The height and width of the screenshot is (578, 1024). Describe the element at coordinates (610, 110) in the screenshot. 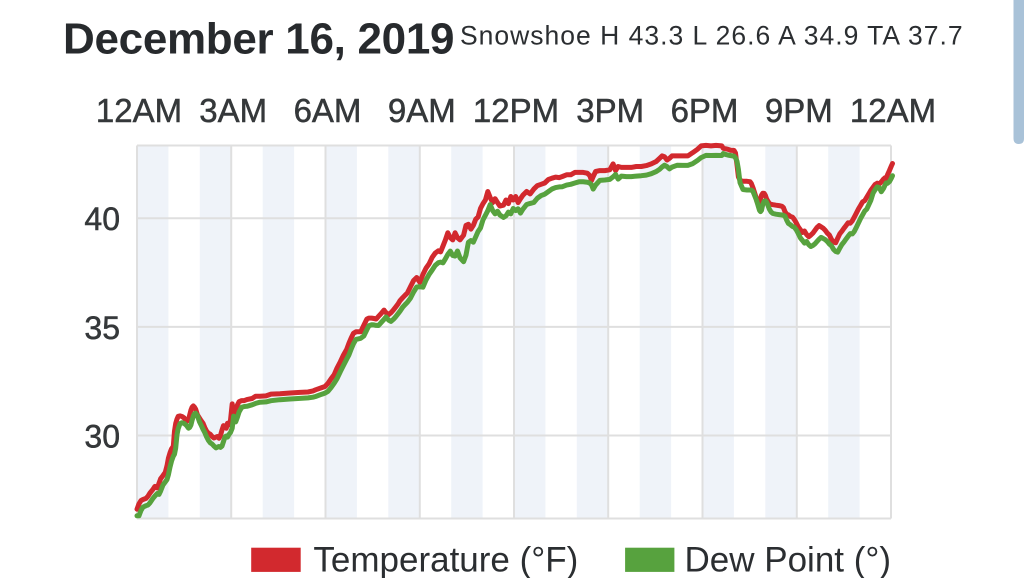

I see `svg-text: 3PM` at that location.